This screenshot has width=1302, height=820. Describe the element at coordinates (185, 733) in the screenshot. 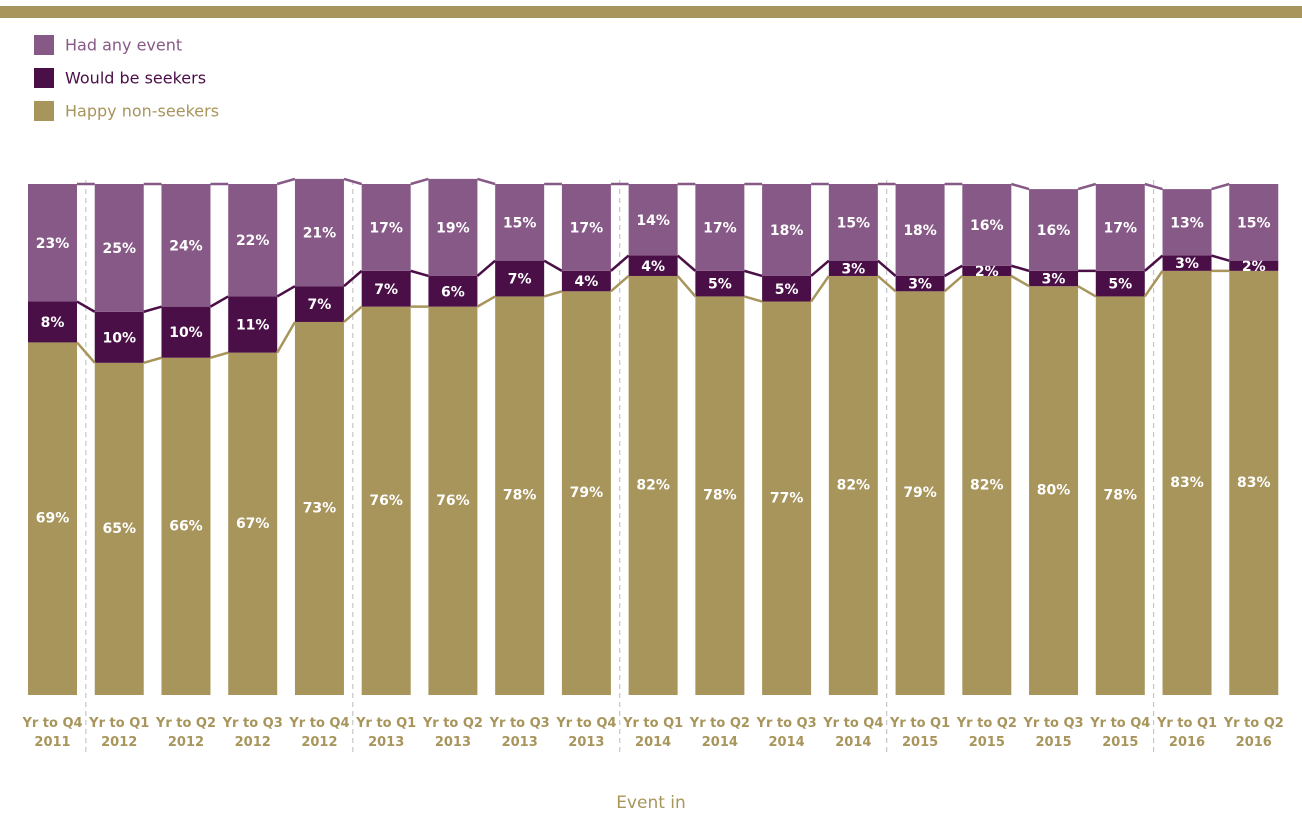

I see `x-tick-label: Yr to Q2 2012` at that location.